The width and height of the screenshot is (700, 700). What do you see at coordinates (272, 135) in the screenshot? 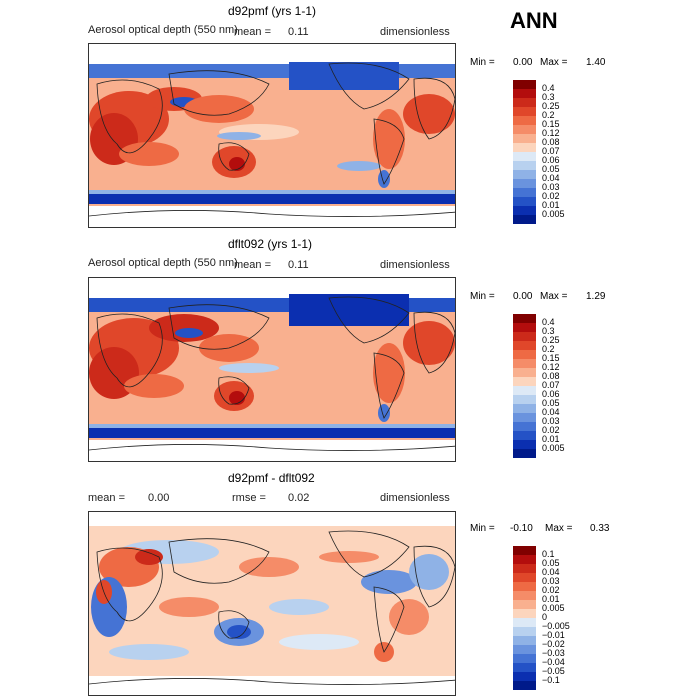
I see `panel1-map` at bounding box center [272, 135].